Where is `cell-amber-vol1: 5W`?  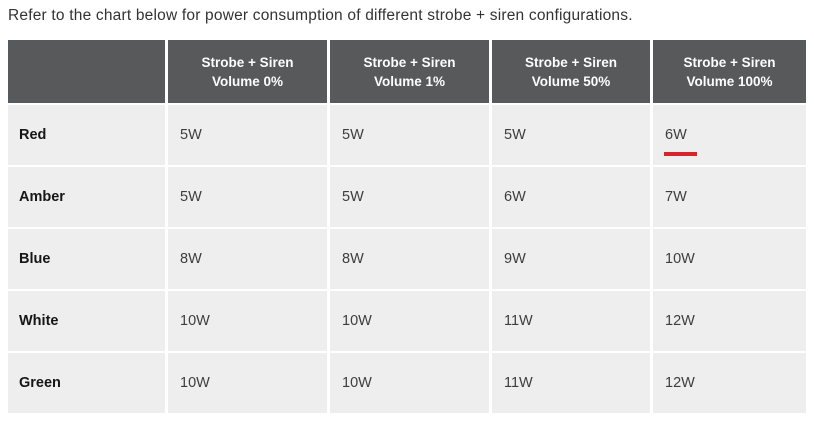
cell-amber-vol1: 5W is located at coordinates (409, 197).